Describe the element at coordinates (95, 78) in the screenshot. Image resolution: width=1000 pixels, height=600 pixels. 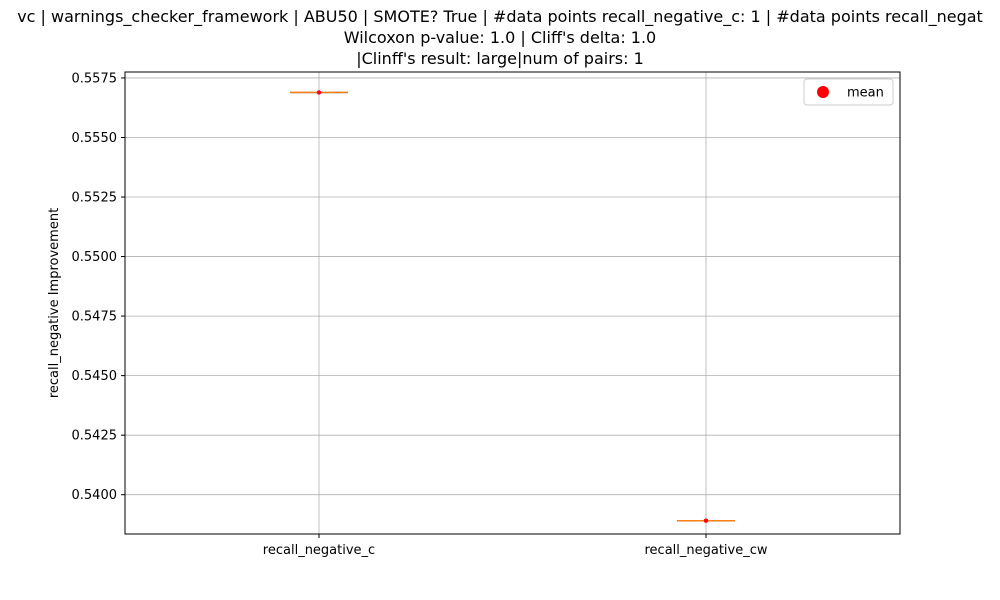
I see `y-tick-label: 0.5575` at that location.